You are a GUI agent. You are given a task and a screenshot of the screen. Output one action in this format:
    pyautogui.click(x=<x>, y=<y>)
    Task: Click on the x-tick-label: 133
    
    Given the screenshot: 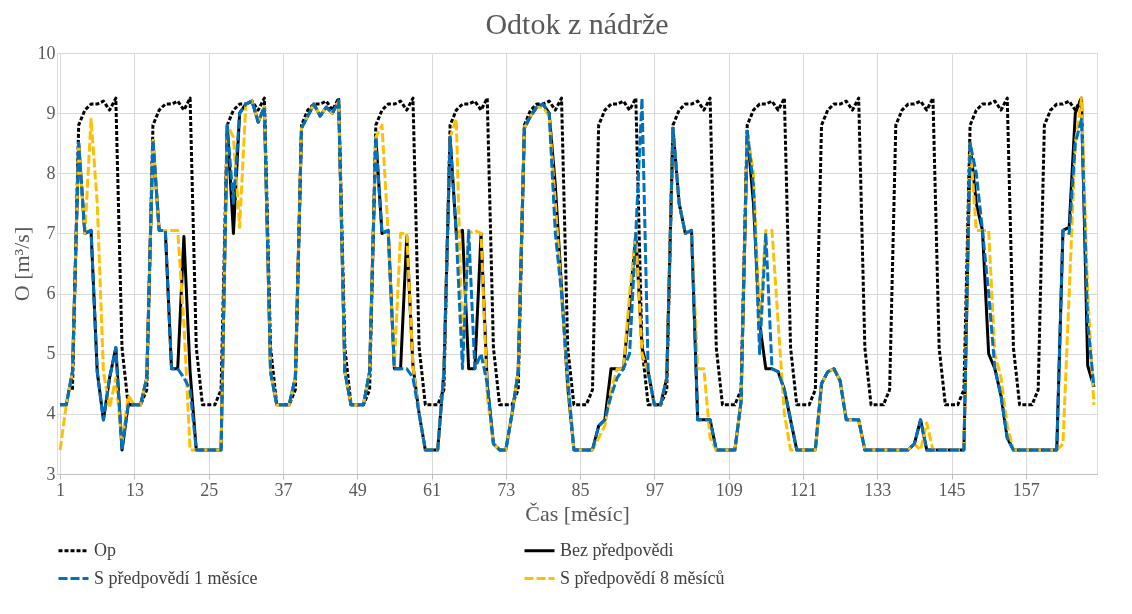 What is the action you would take?
    pyautogui.click(x=878, y=489)
    